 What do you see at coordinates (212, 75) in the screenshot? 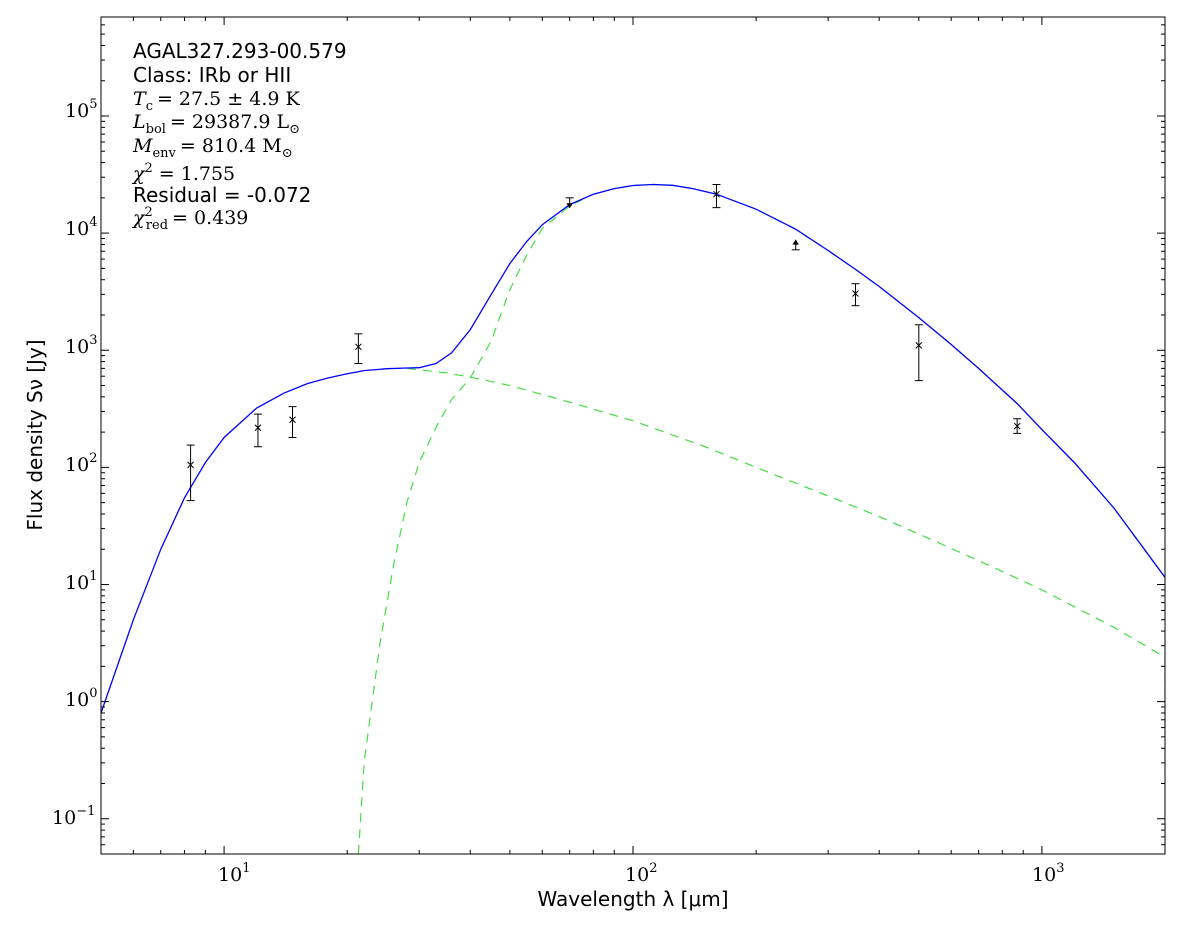
I see `class-label: Class: IRb or HII` at bounding box center [212, 75].